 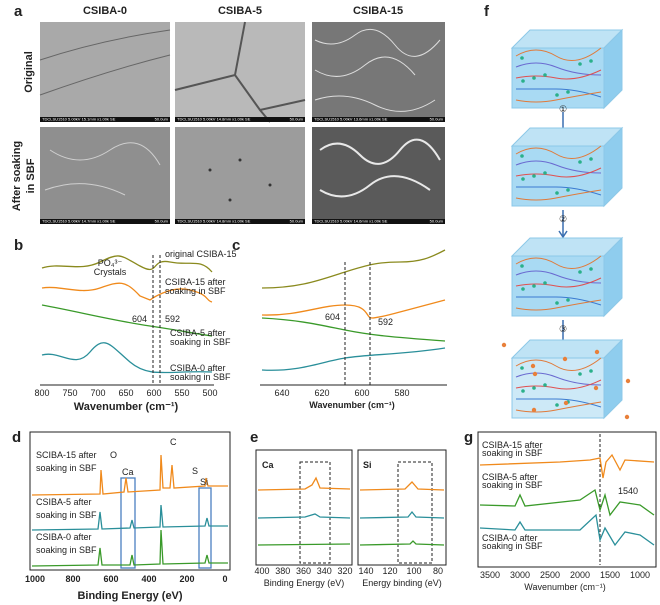 I want to click on x-tick-label: 360, so click(x=303, y=571).